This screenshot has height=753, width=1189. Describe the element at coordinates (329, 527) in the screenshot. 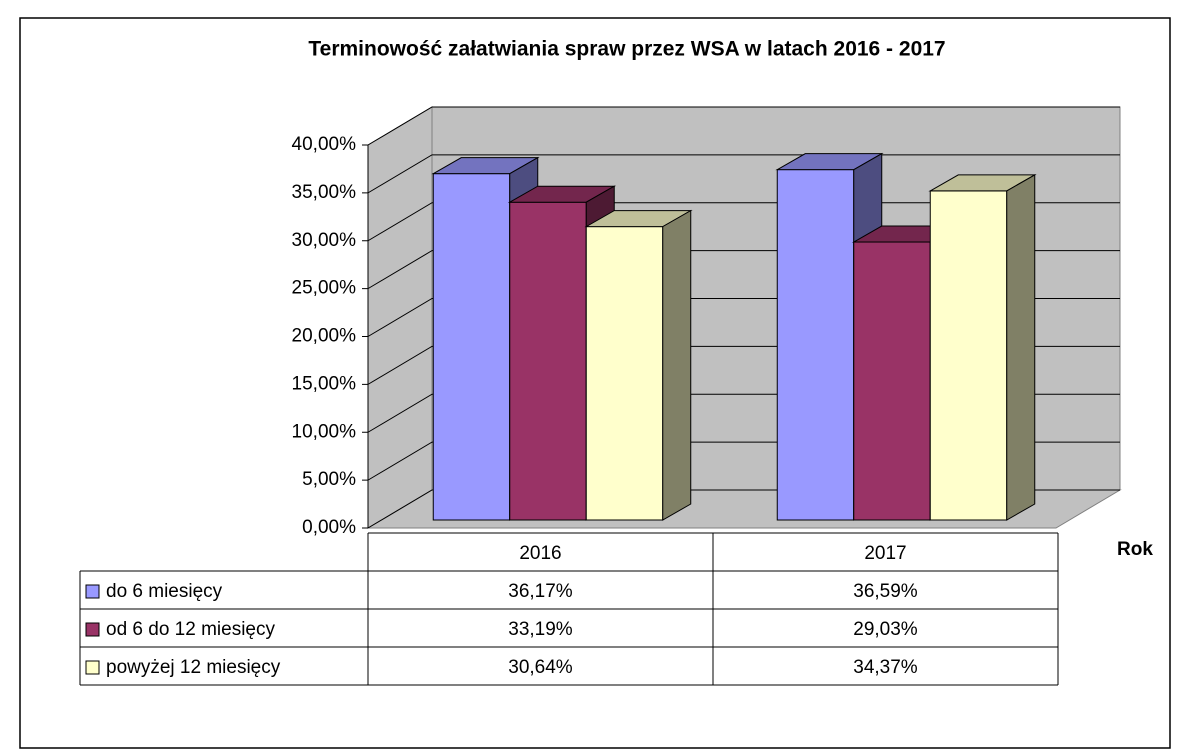

I see `y-tick-label: 0,00%` at that location.